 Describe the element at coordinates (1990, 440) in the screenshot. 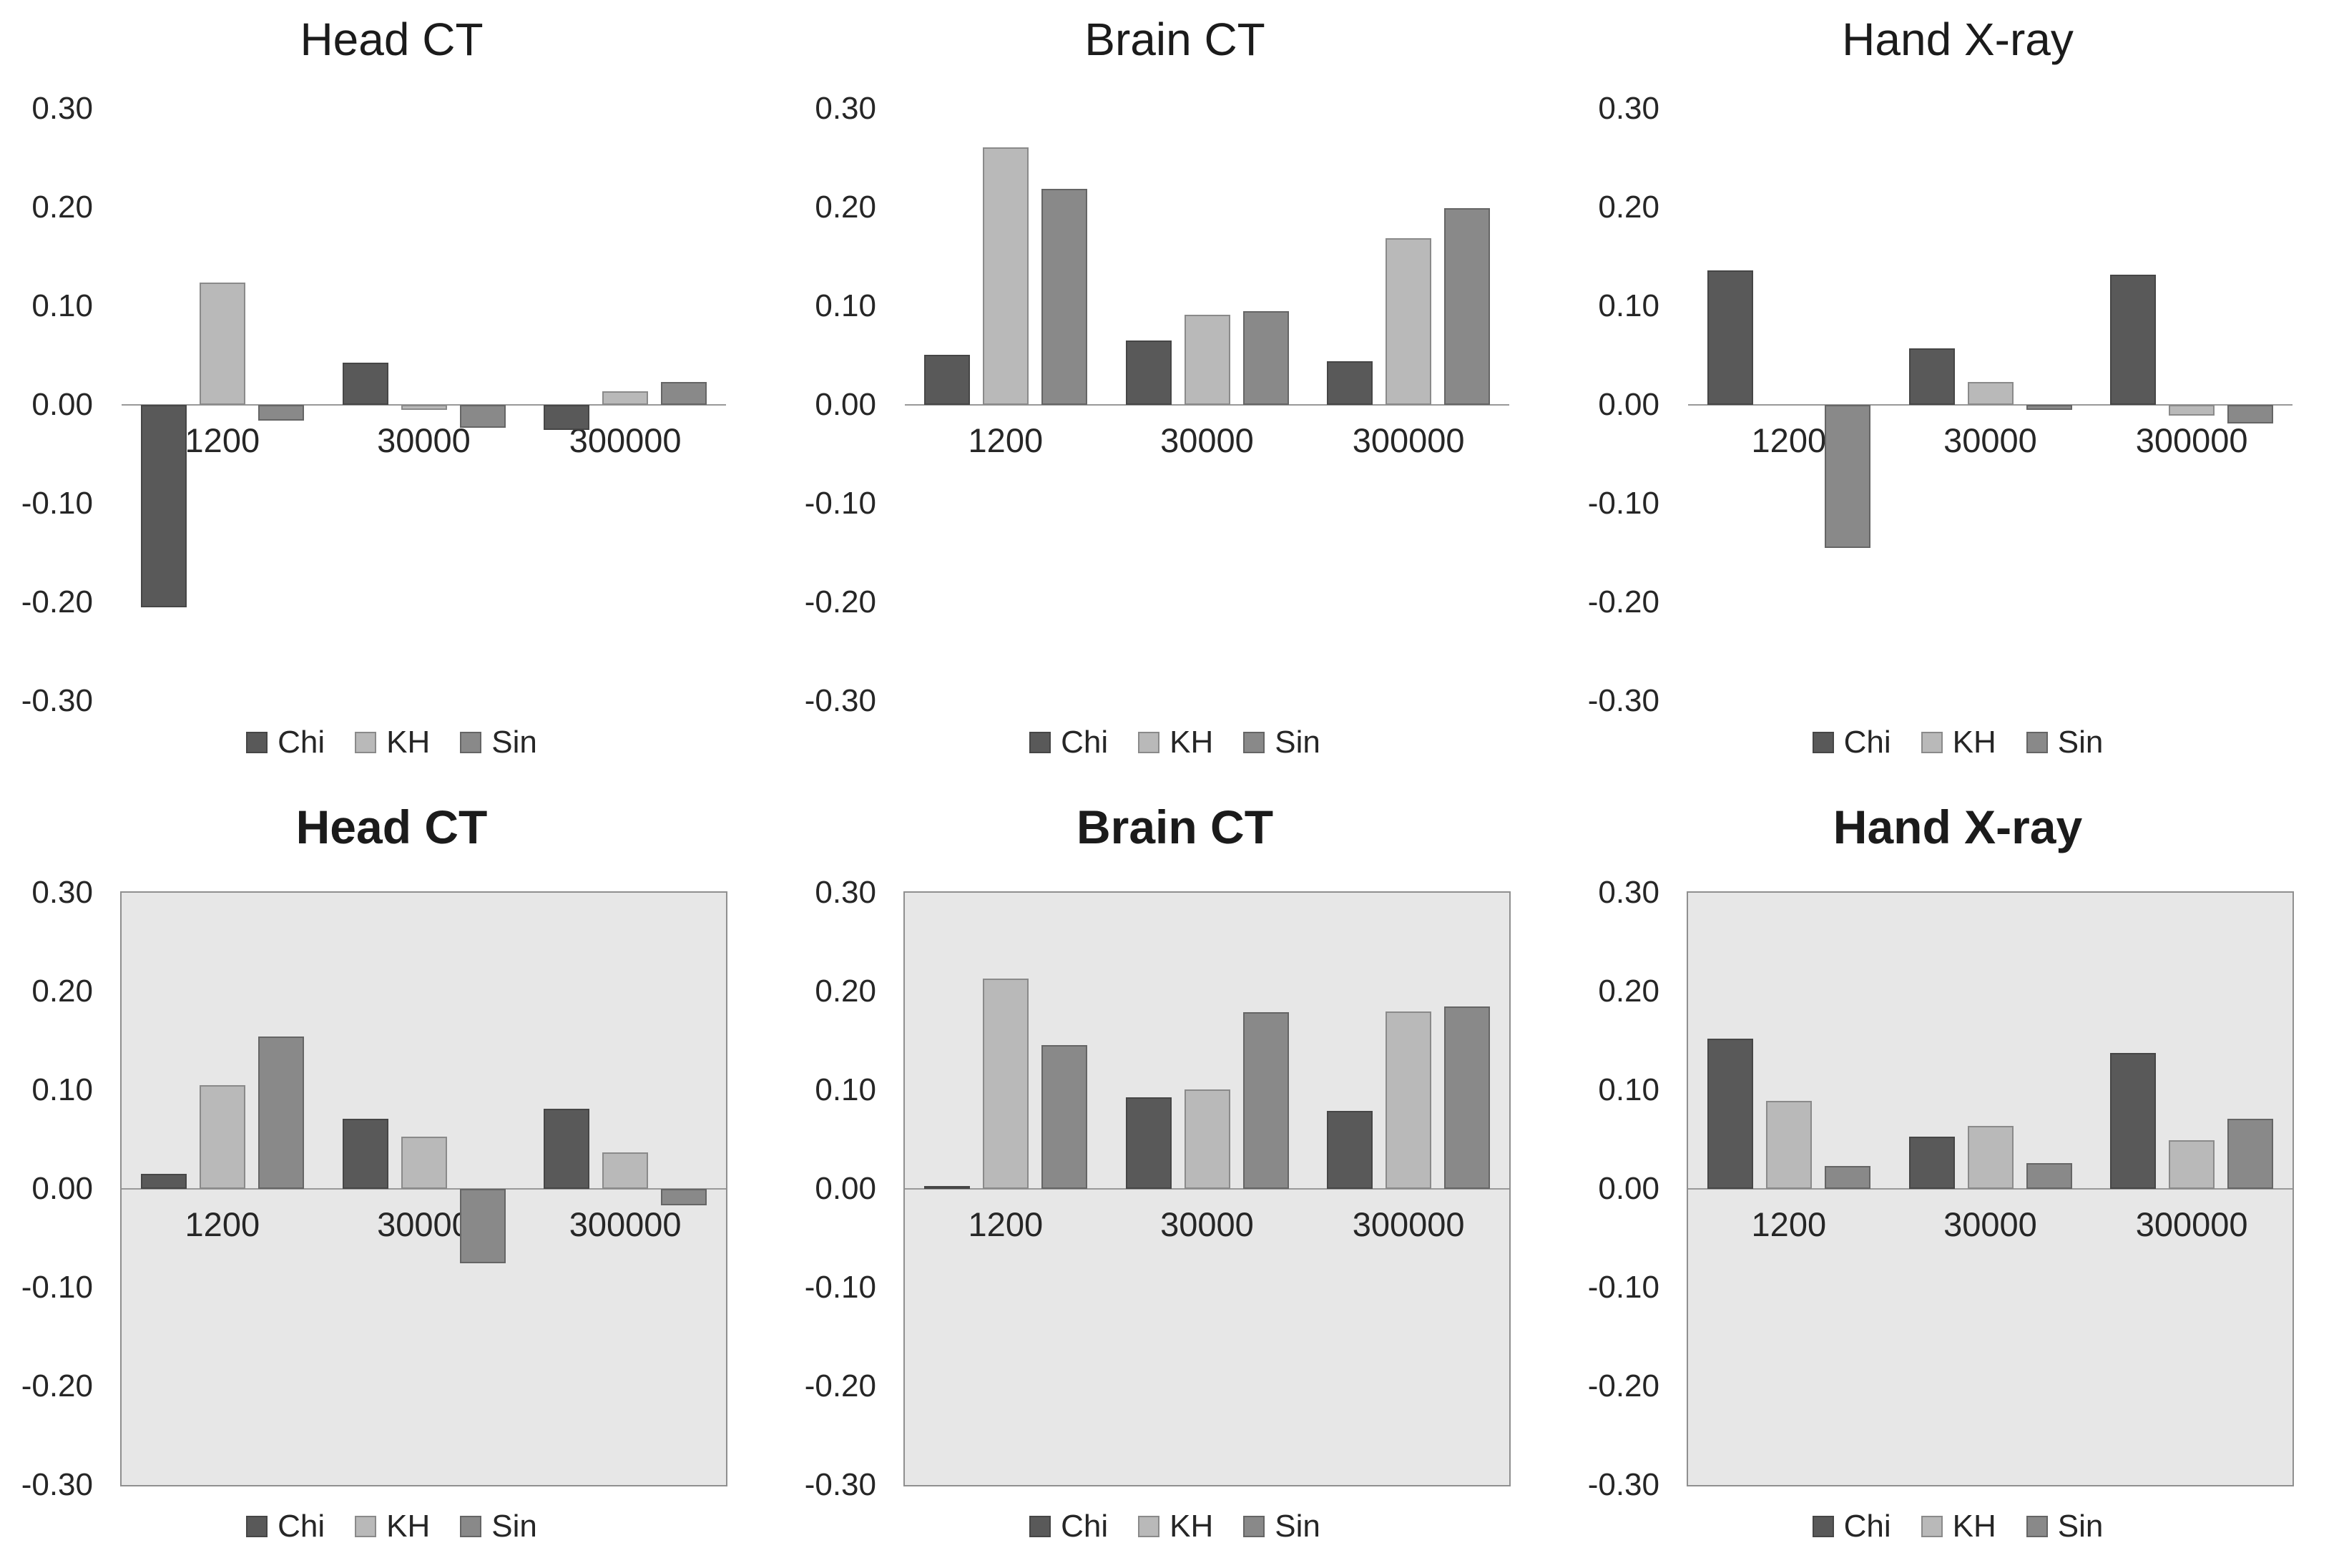

I see `x-category-label: 30000` at that location.